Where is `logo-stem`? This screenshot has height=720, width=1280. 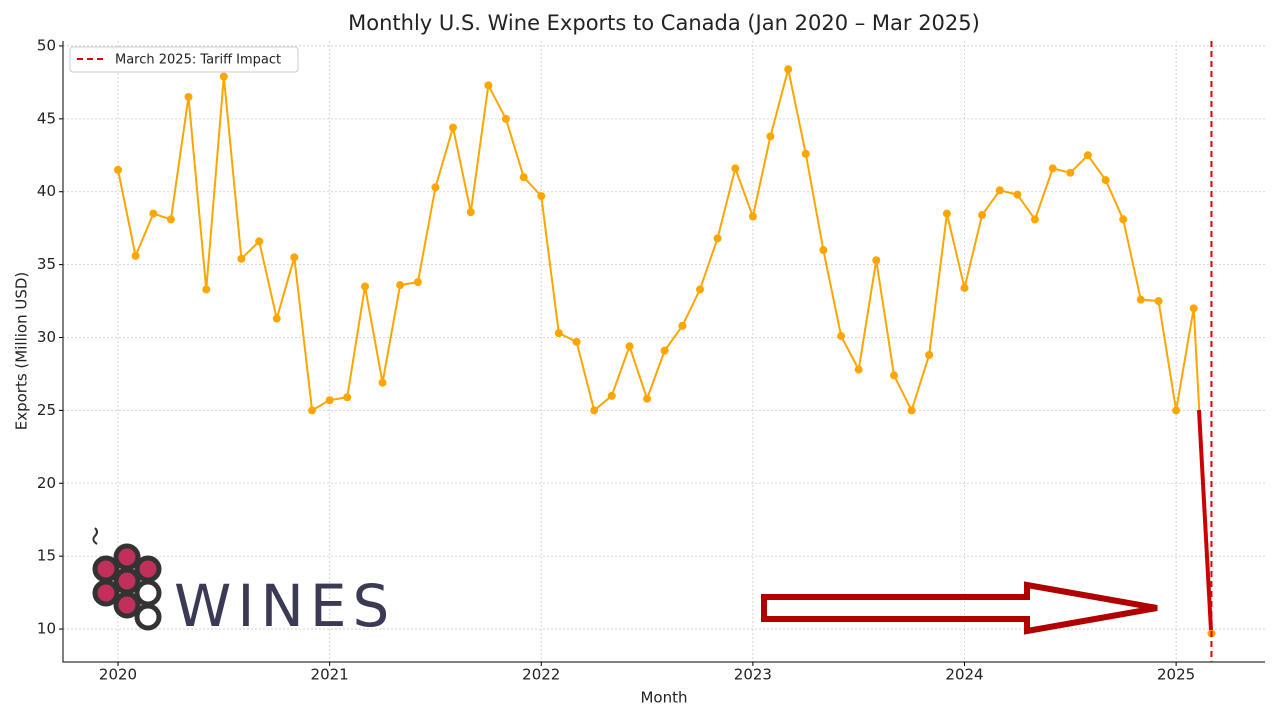 logo-stem is located at coordinates (95, 536).